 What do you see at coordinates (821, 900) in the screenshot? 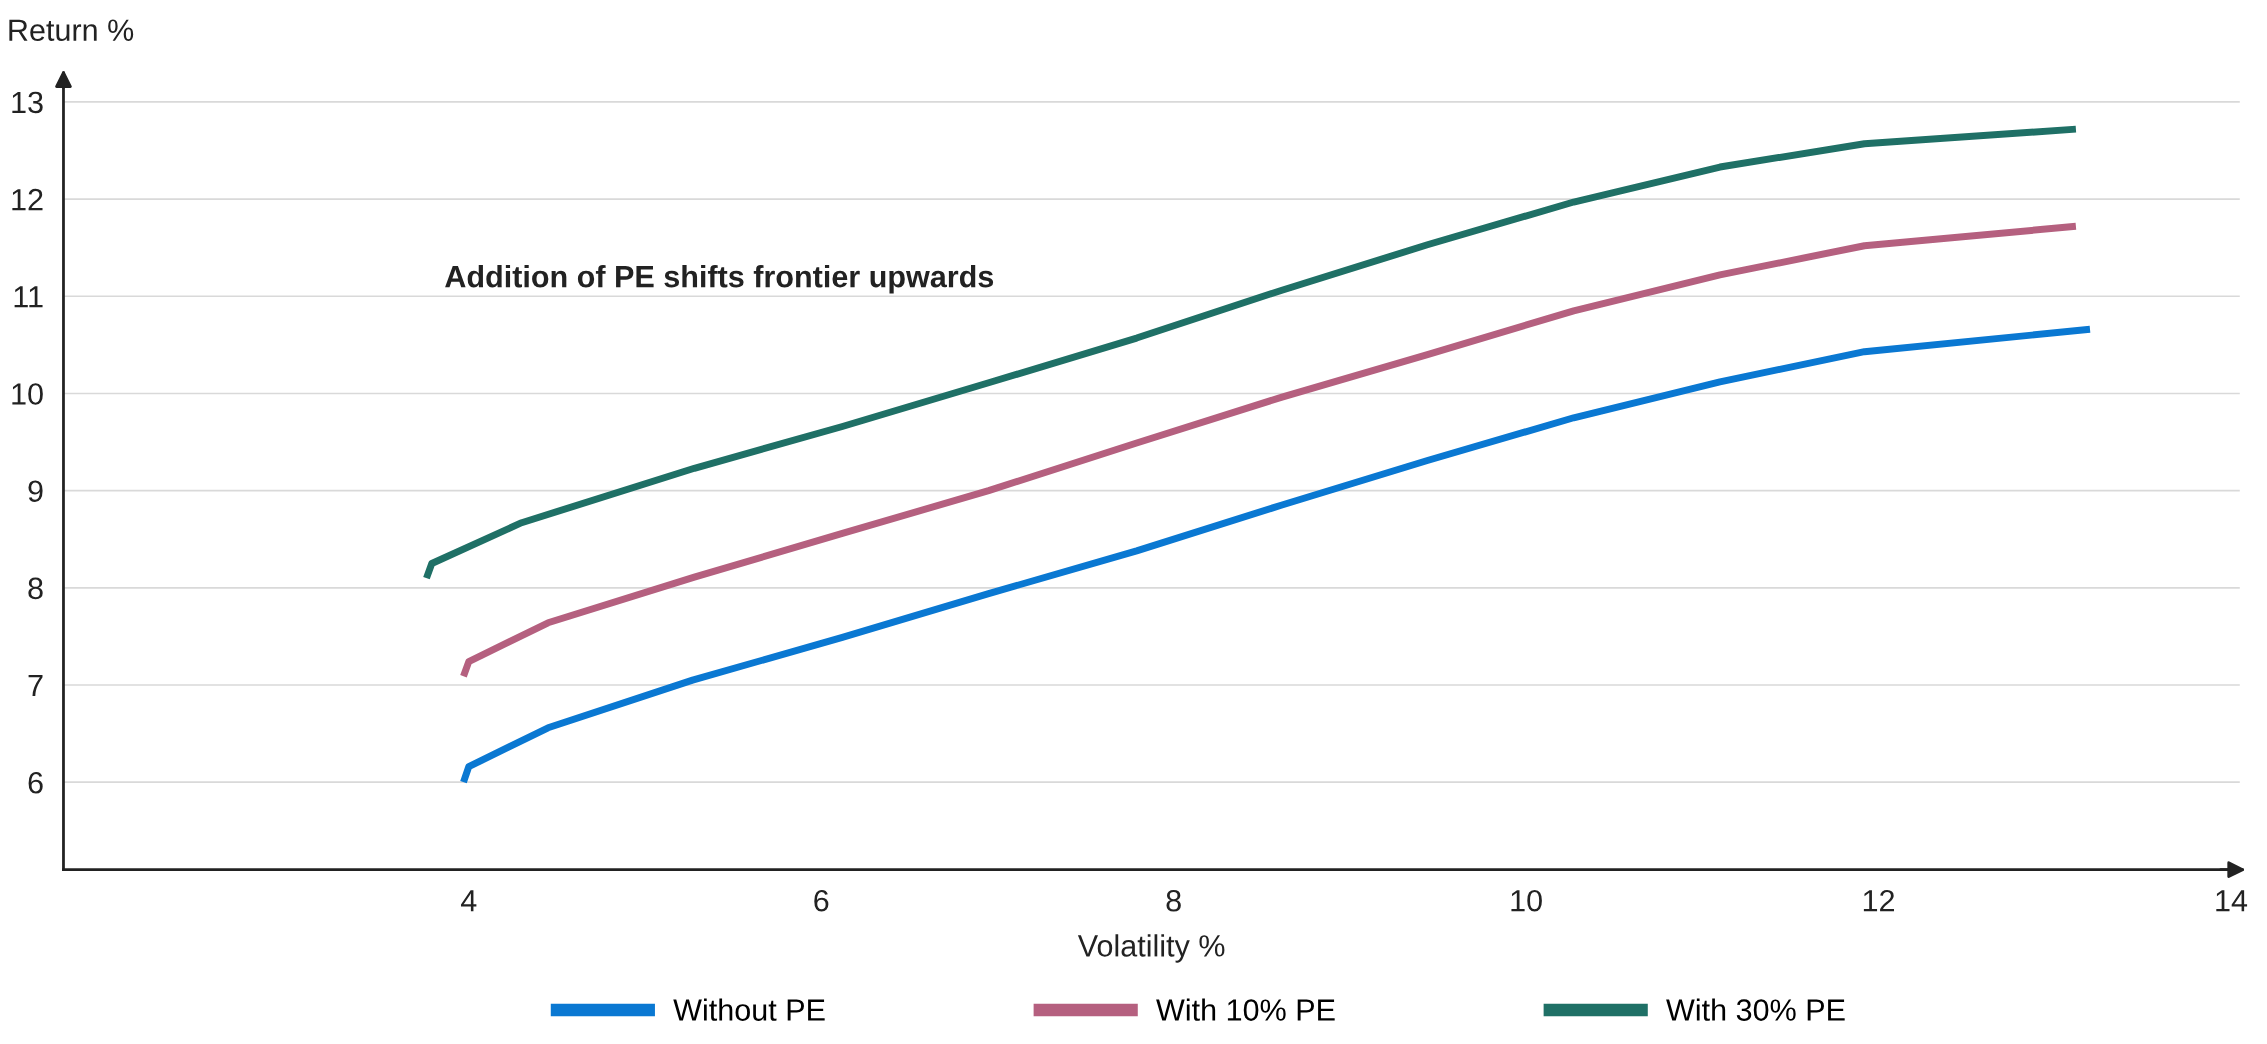
I see `x-tick-label: 6` at bounding box center [821, 900].